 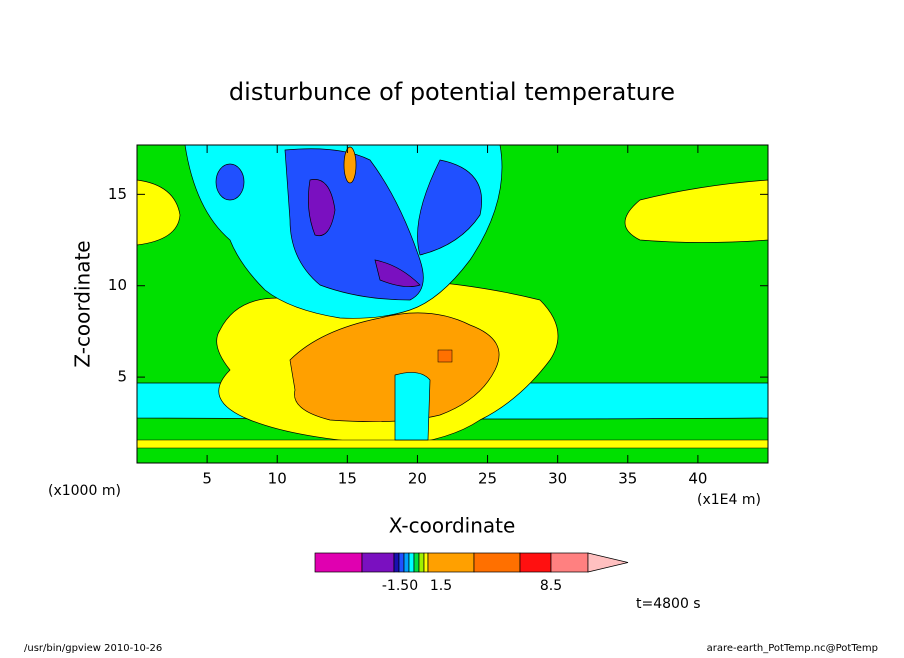 I want to click on y-tick-label: 5, so click(x=122, y=377).